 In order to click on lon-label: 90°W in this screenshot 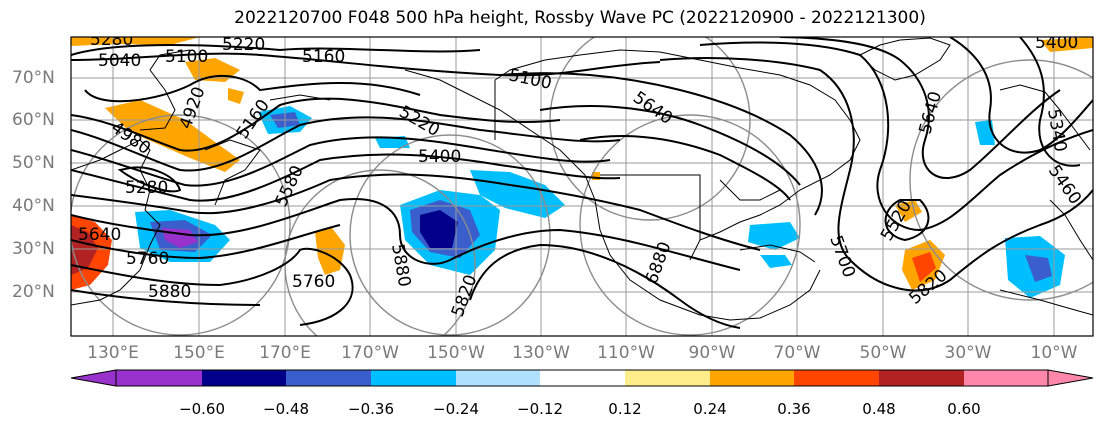, I will do `click(712, 353)`.